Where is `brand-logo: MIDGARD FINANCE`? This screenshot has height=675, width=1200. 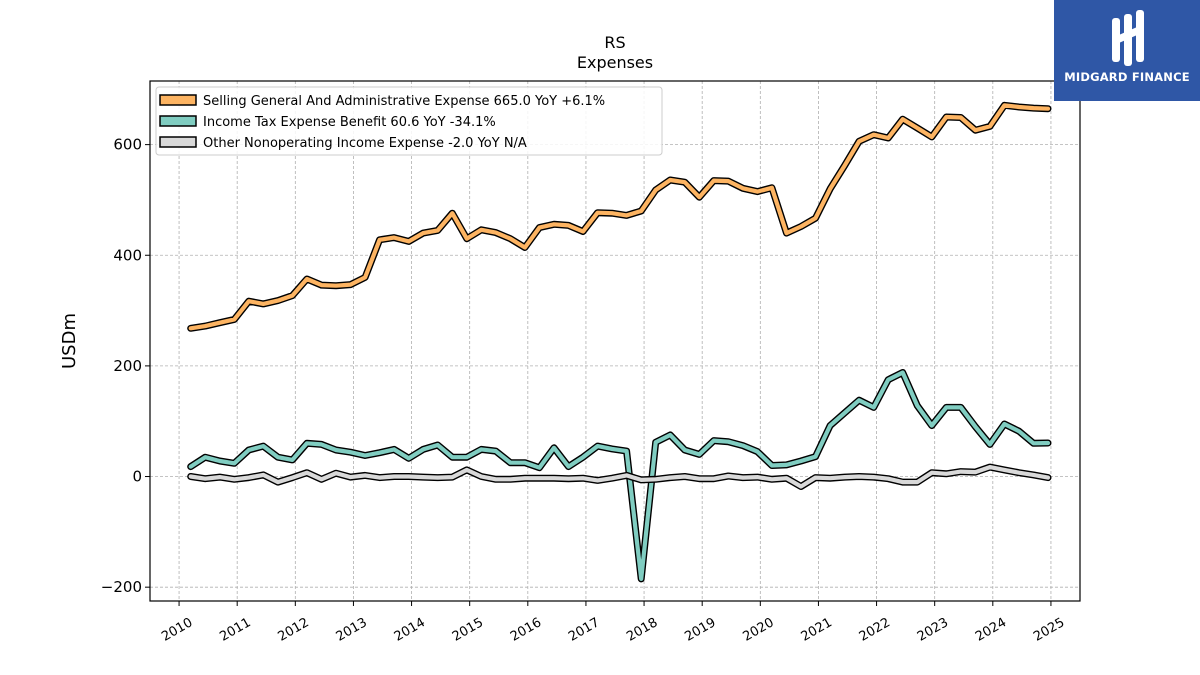
brand-logo: MIDGARD FINANCE is located at coordinates (1127, 50).